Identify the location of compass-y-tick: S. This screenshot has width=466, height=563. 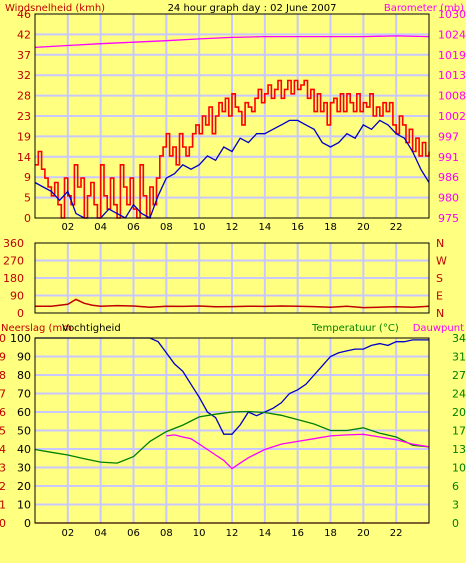
(439, 278).